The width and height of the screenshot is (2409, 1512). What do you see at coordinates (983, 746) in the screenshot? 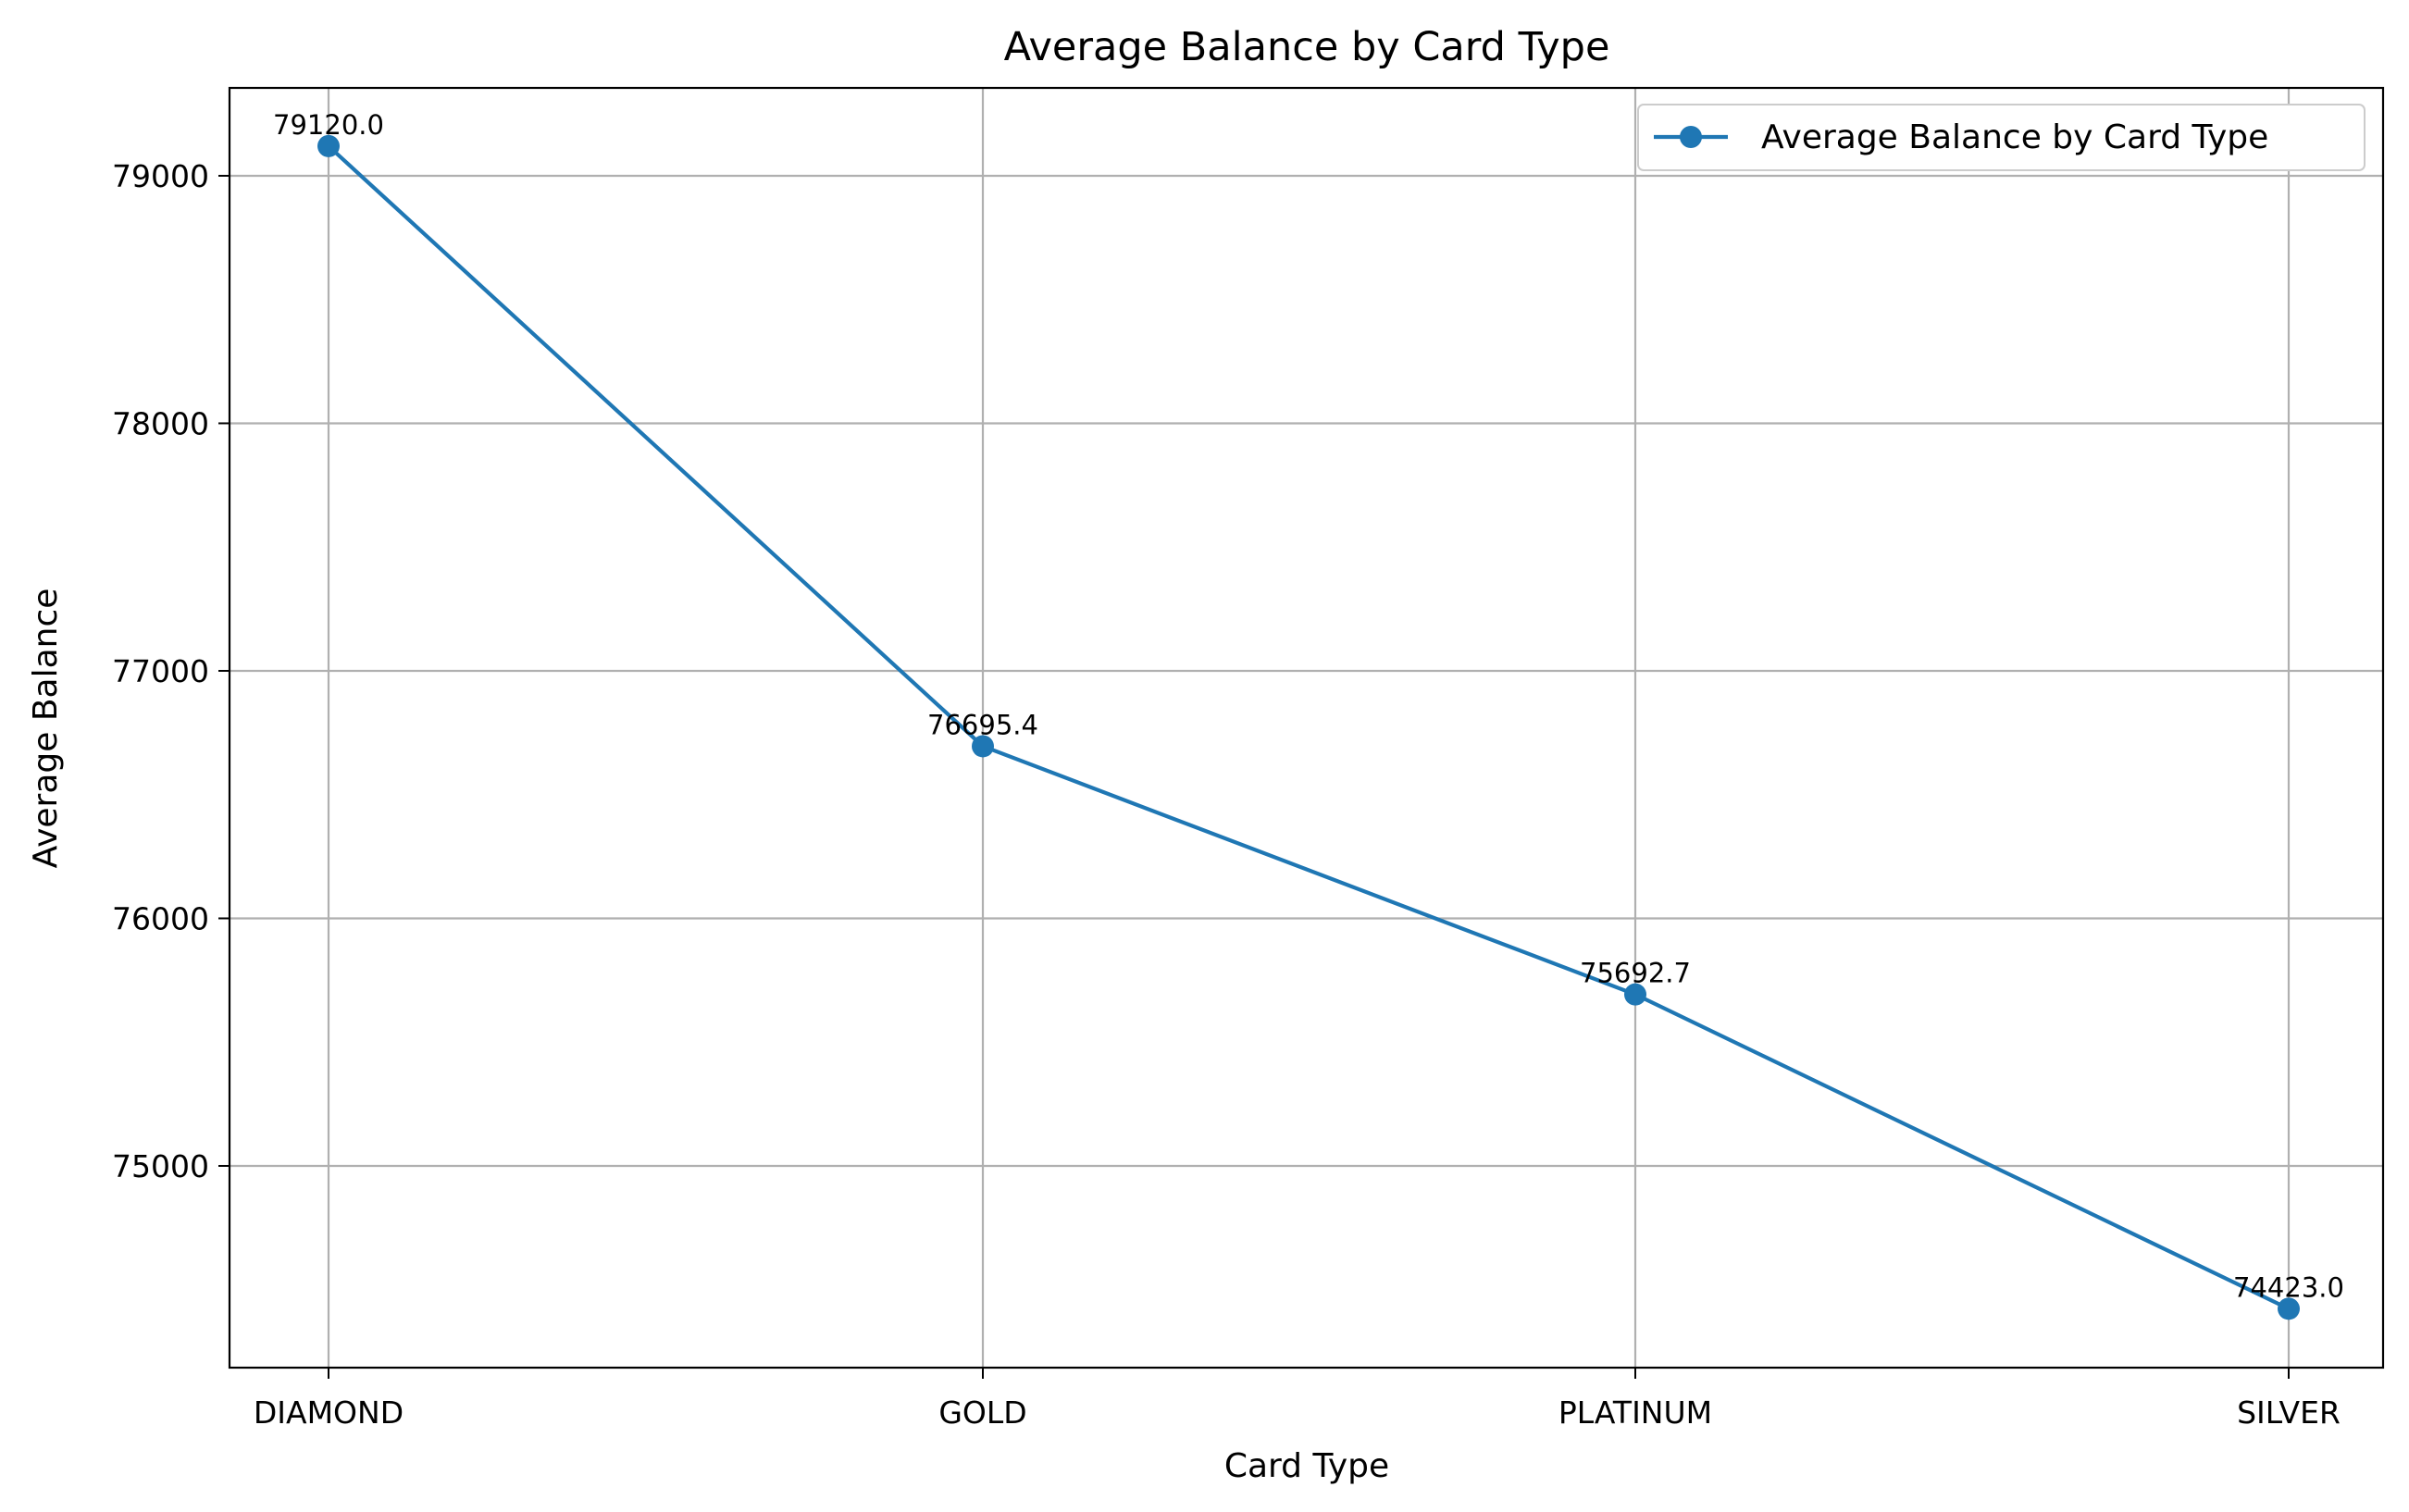
I see `data-point-gold` at bounding box center [983, 746].